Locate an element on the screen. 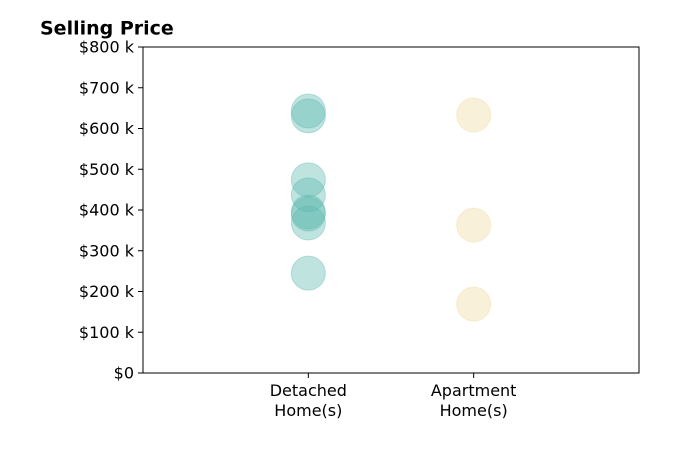  y-tick-label: $800 k is located at coordinates (107, 47).